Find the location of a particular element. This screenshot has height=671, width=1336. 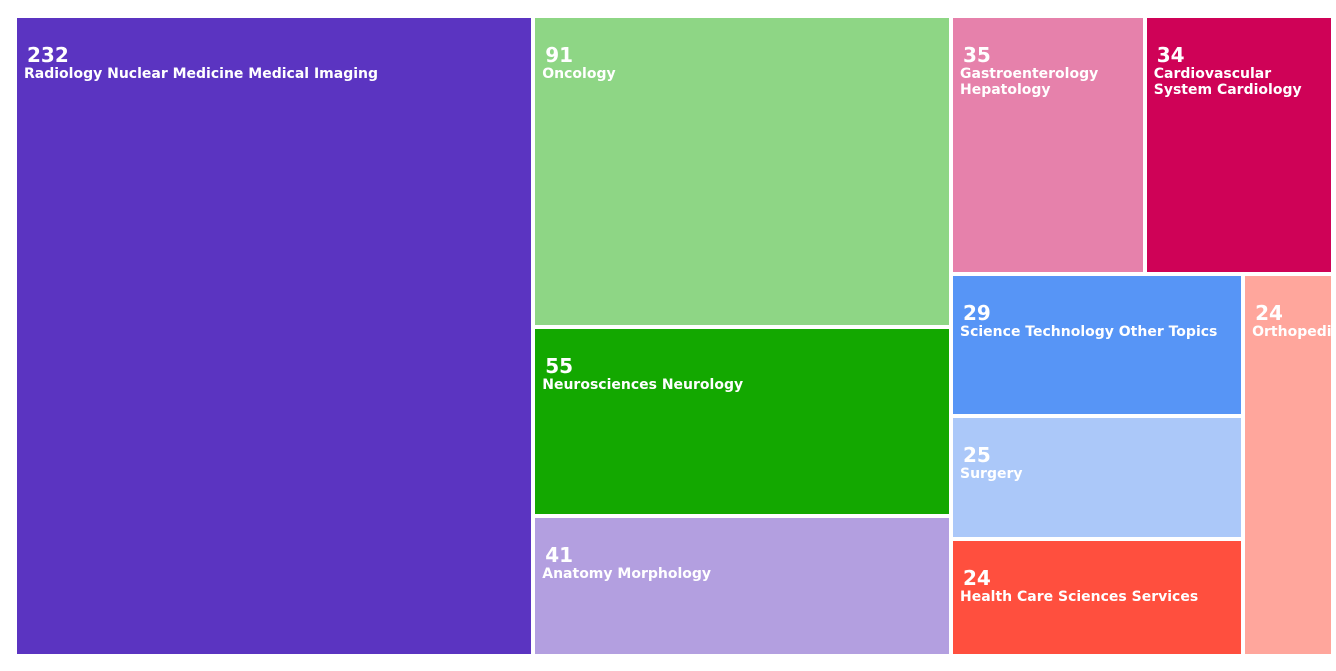

treemap-tile: 25 Surgery is located at coordinates (1097, 477).